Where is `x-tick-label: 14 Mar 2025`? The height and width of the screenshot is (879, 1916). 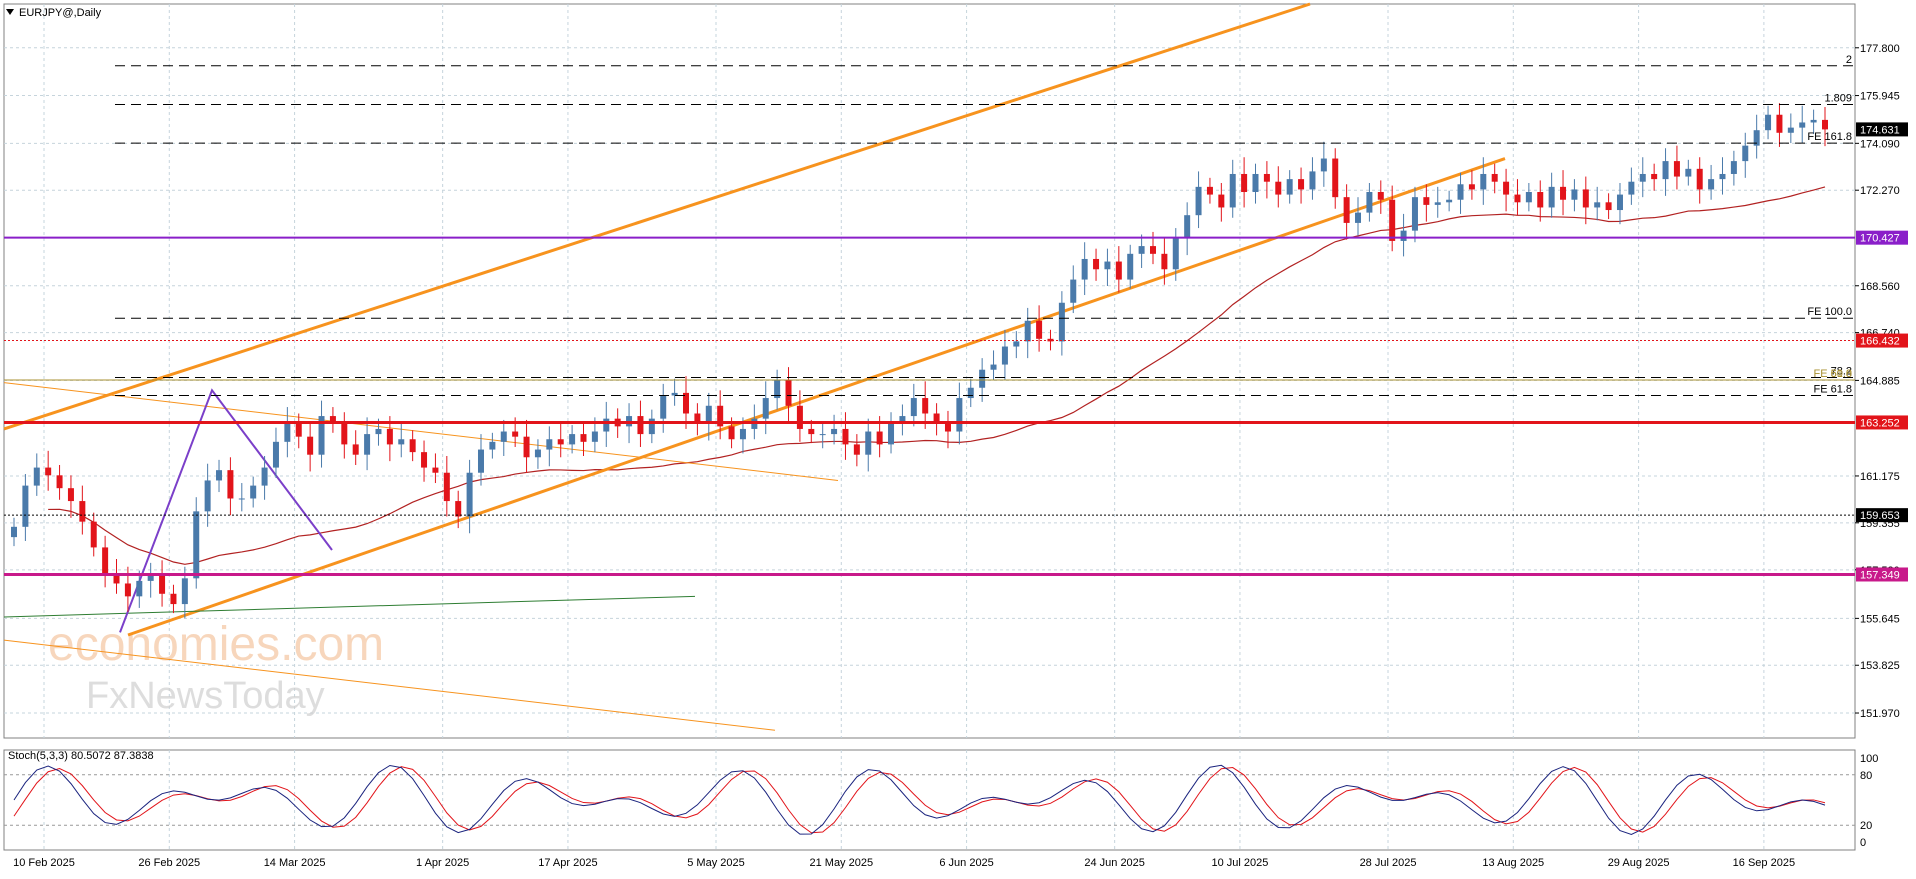
x-tick-label: 14 Mar 2025 is located at coordinates (295, 863).